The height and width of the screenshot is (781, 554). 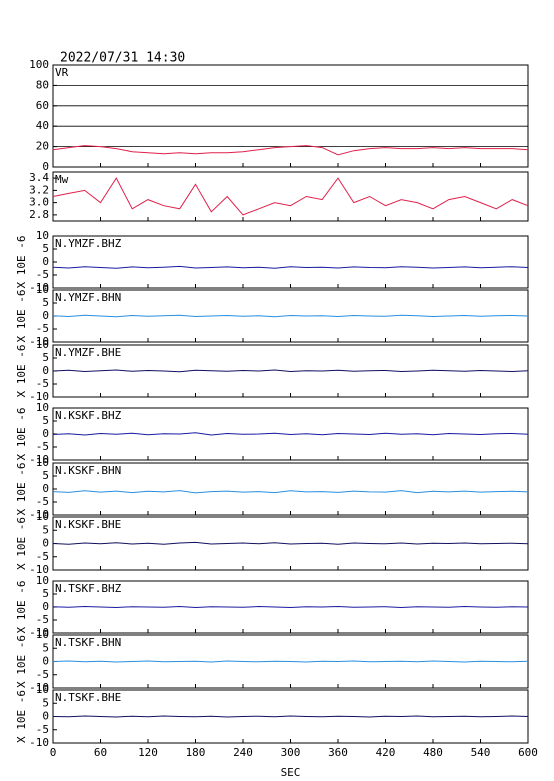 What do you see at coordinates (88, 697) in the screenshot?
I see `panel-title: N.TSKF.BHE` at bounding box center [88, 697].